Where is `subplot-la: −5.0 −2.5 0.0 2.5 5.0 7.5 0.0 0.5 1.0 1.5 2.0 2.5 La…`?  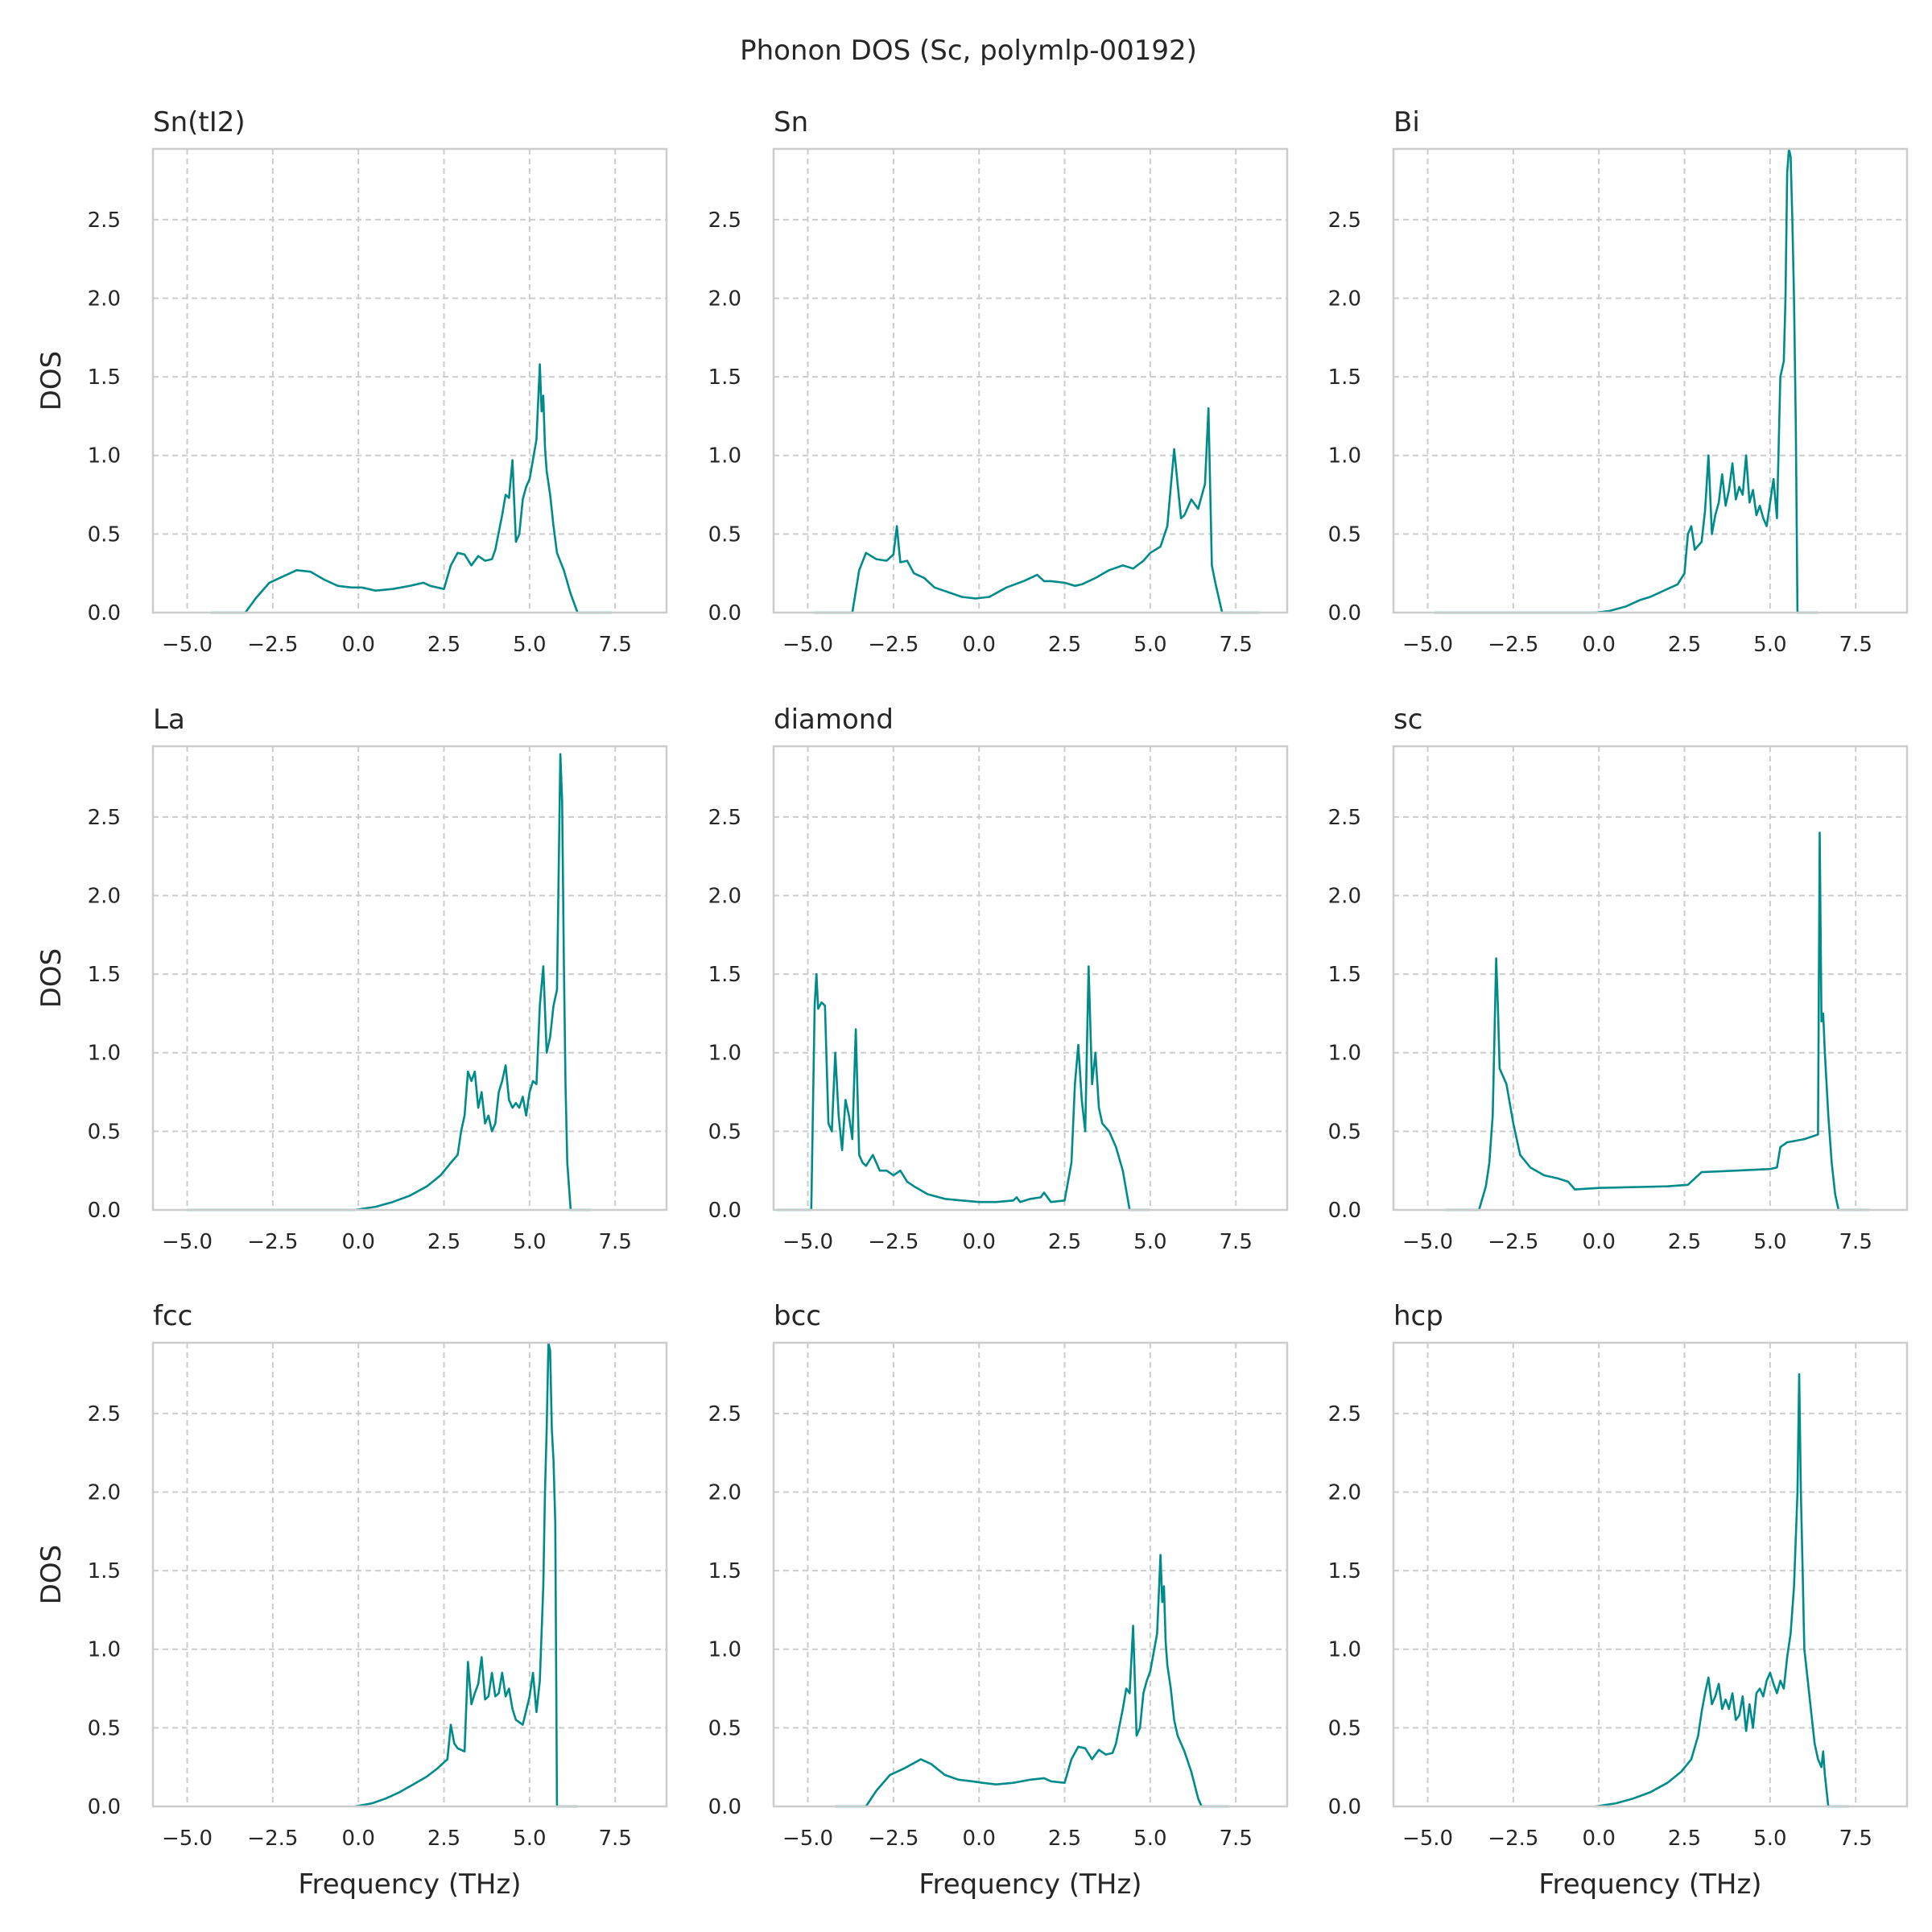 subplot-la: −5.0 −2.5 0.0 2.5 5.0 7.5 0.0 0.5 1.0 1.5 2.0 2.5 La… is located at coordinates (351, 979).